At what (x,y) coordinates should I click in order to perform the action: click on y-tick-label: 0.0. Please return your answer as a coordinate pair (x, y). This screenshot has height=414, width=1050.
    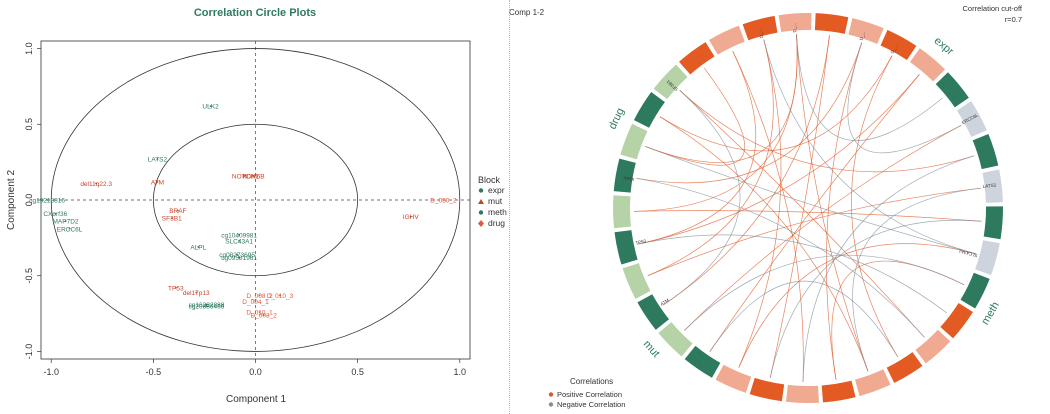
    Looking at the image, I should click on (29, 200).